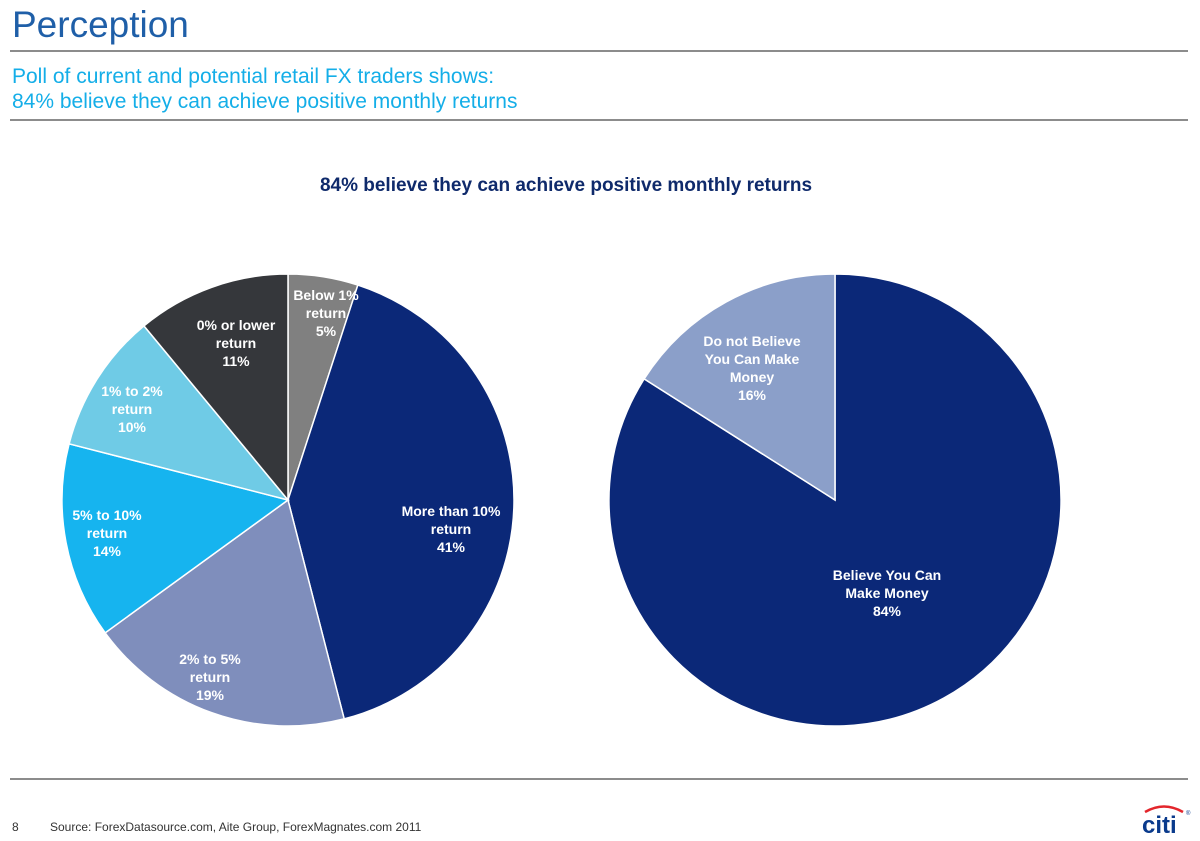  What do you see at coordinates (326, 313) in the screenshot?
I see `pie0-slice-0-label: Below 1% return 5%` at bounding box center [326, 313].